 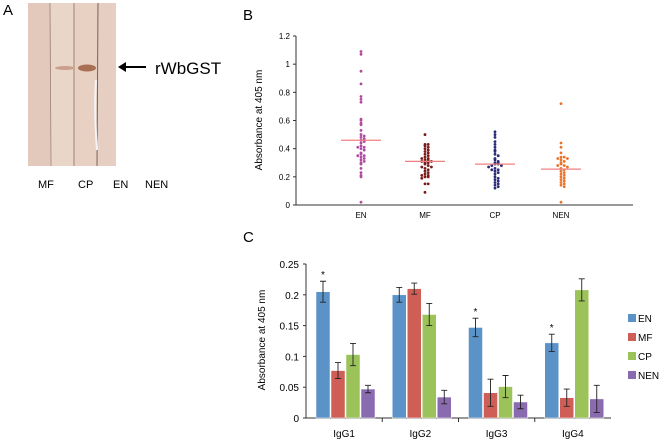 I want to click on legend-label-cp: CP, so click(x=645, y=357).